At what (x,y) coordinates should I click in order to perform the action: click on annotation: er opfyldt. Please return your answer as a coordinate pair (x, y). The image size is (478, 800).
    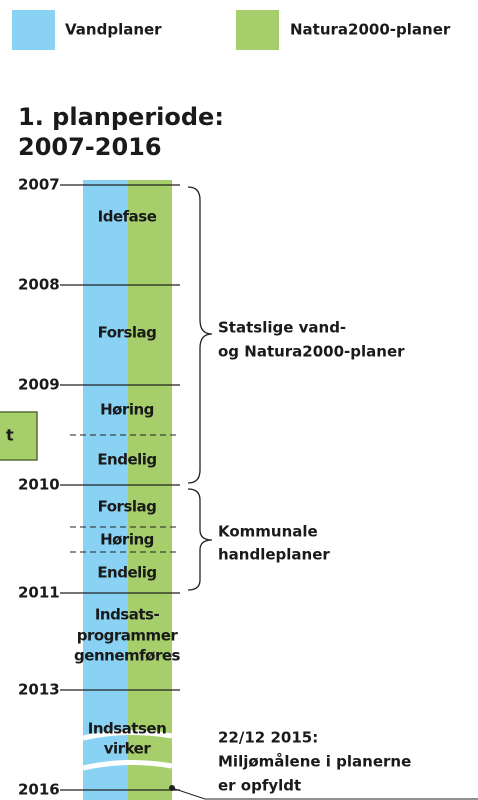
    Looking at the image, I should click on (259, 786).